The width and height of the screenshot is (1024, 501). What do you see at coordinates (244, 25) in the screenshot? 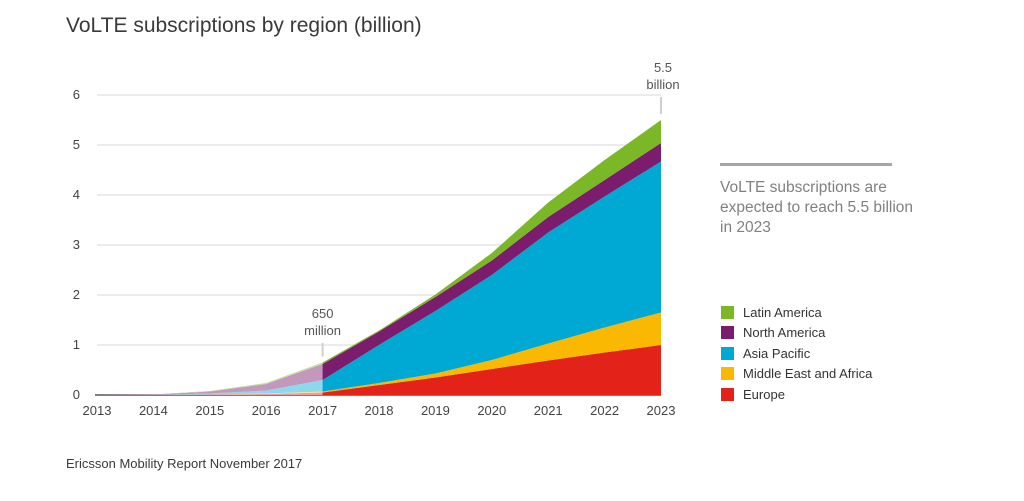
I see `chart-title: VoLTE subscriptions by region (billion)` at bounding box center [244, 25].